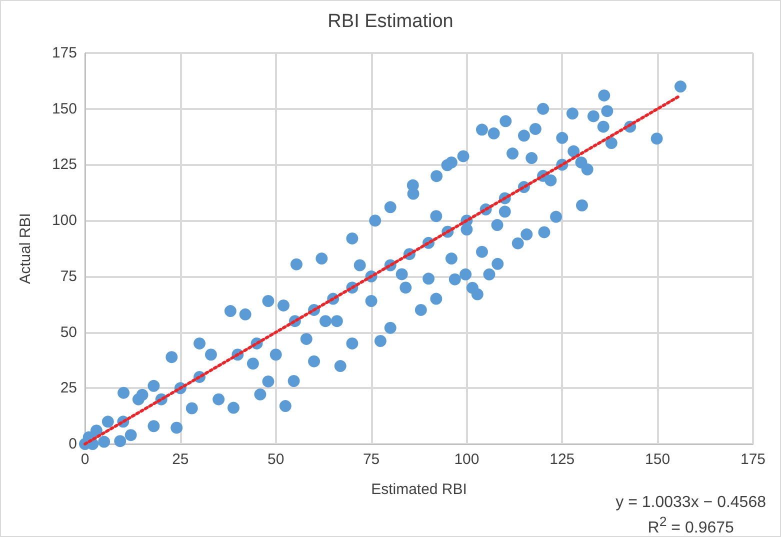 The image size is (781, 537). What do you see at coordinates (657, 459) in the screenshot?
I see `x-tick-label: 150` at bounding box center [657, 459].